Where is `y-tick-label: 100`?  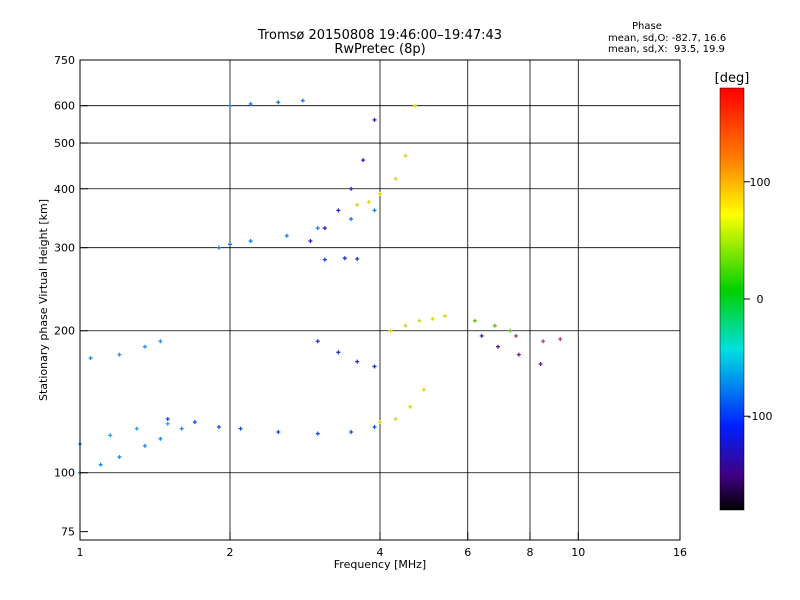
y-tick-label: 100 is located at coordinates (64, 473).